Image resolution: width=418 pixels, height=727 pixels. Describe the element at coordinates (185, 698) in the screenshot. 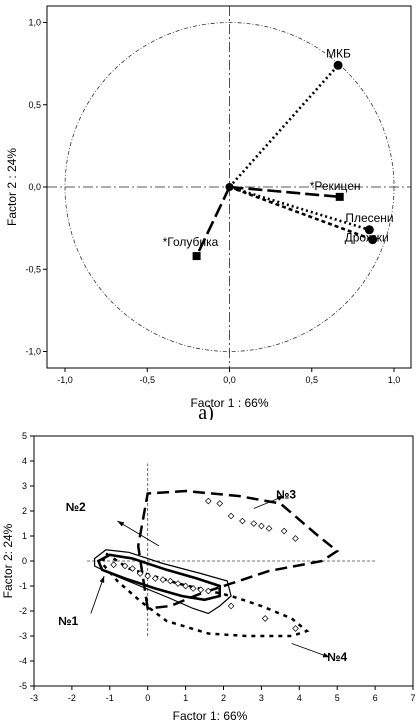

I see `x-tick-label: 1` at that location.